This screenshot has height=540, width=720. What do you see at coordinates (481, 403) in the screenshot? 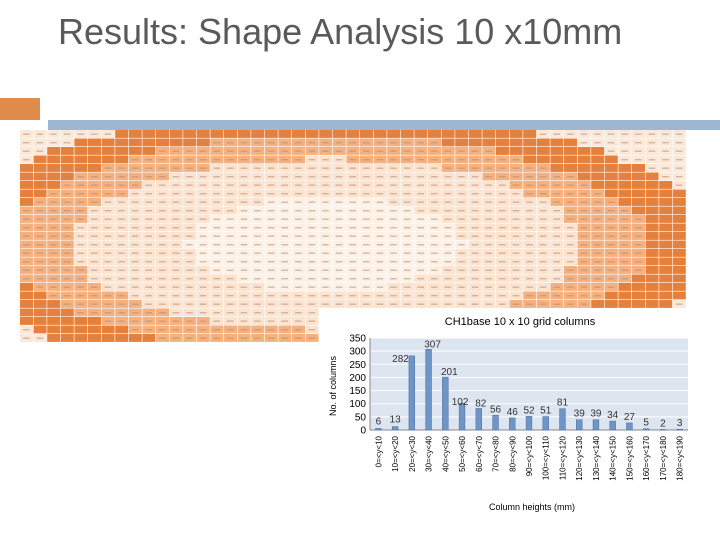
I see `data-label: 82` at bounding box center [481, 403].